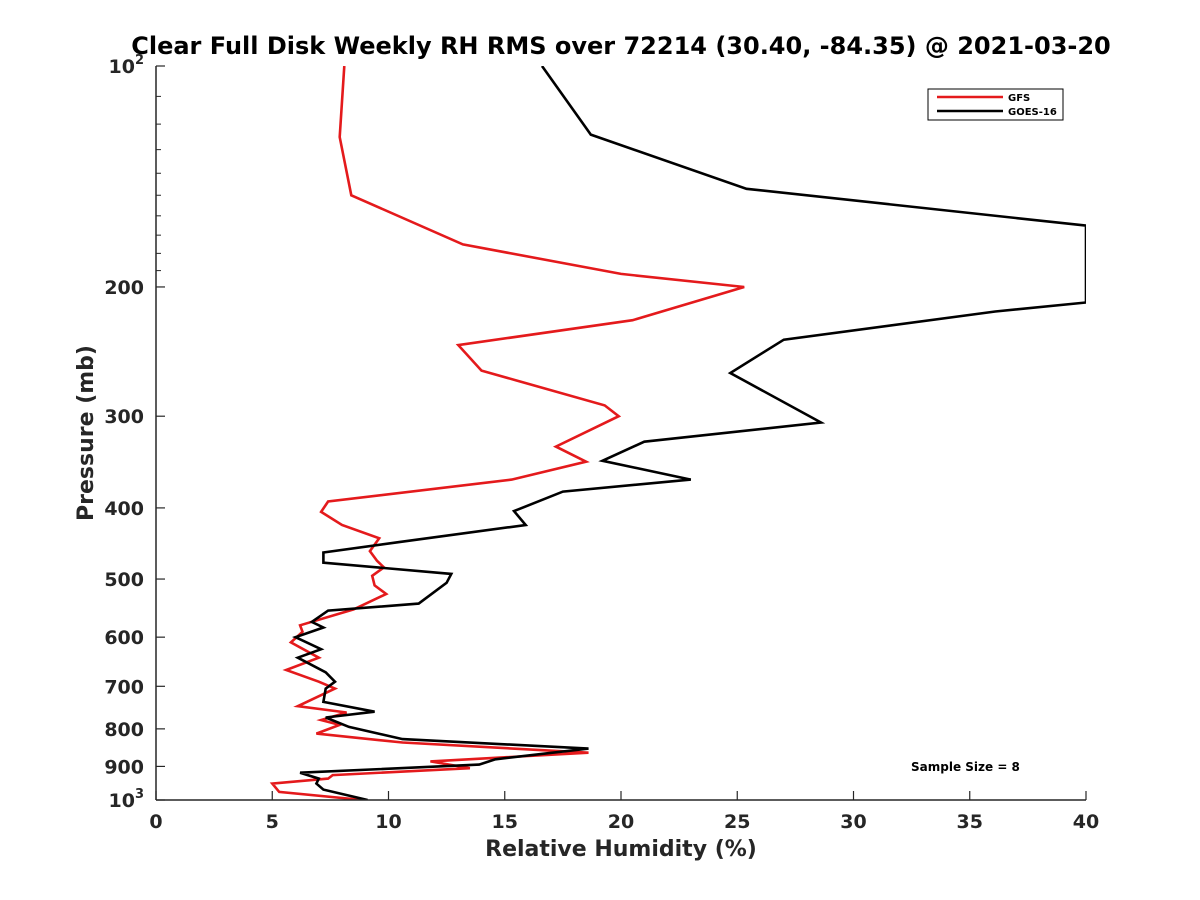 The height and width of the screenshot is (900, 1200). I want to click on x-tick-label: 15, so click(505, 822).